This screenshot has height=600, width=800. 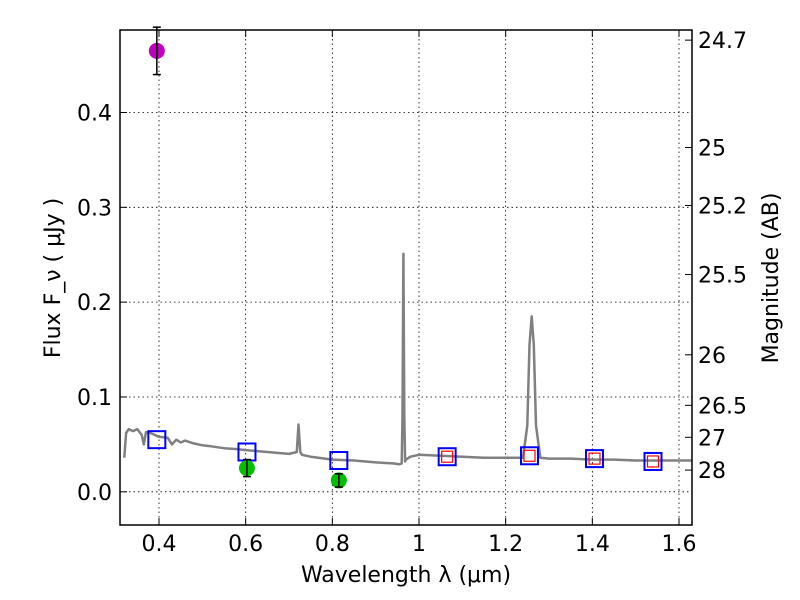 I want to click on y-axis-label: Flux F_ν ( μJy ), so click(x=53, y=278).